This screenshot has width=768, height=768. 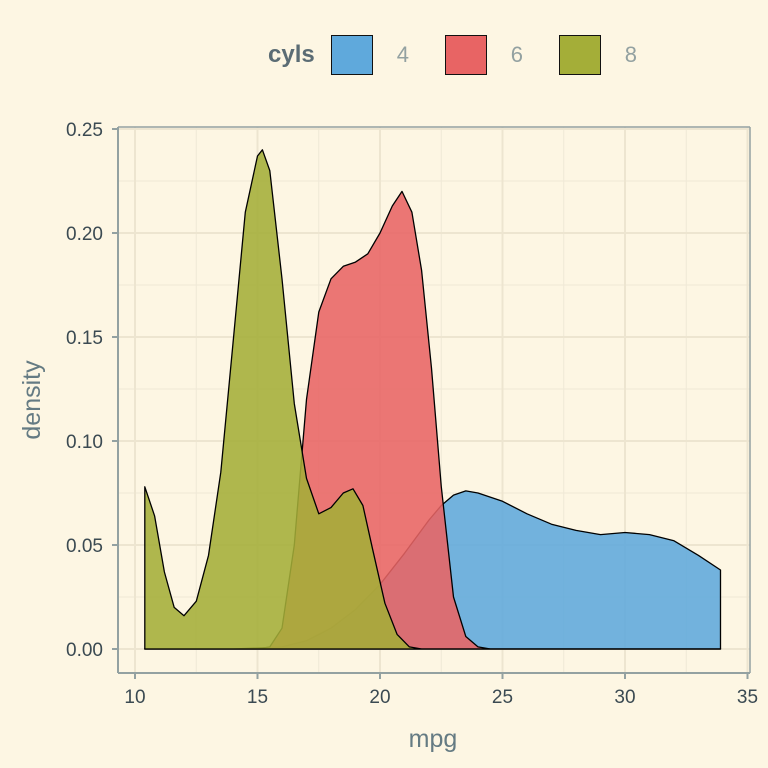 I want to click on legend-label-6: 6, so click(x=516, y=54).